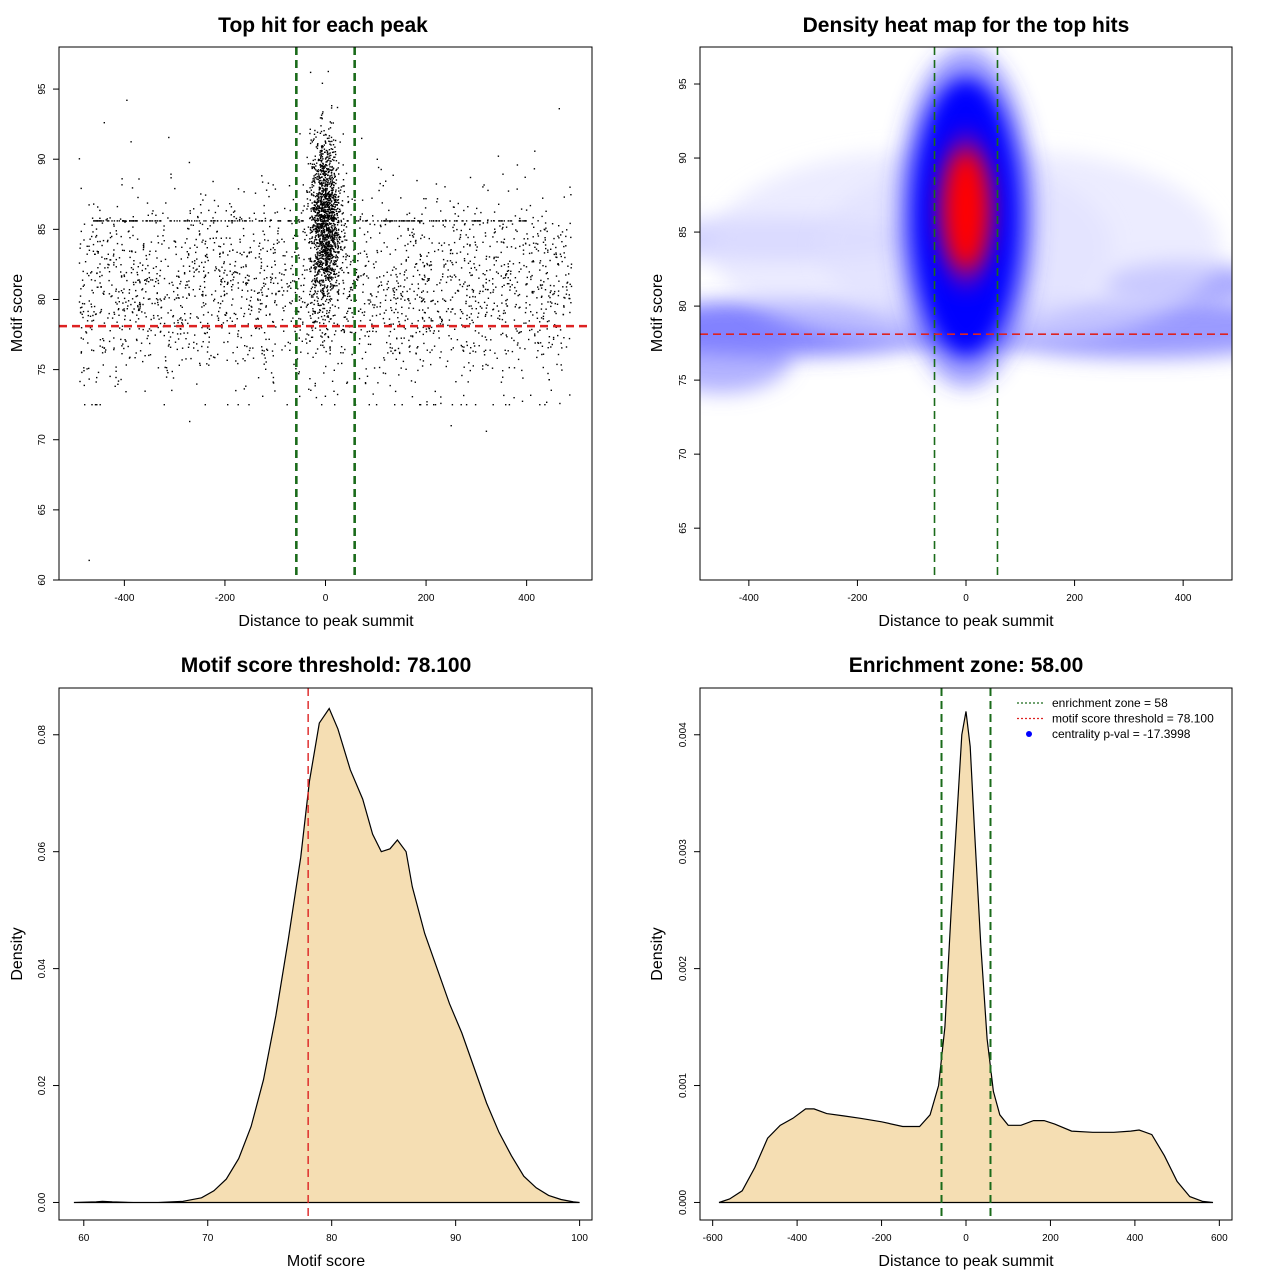 Image resolution: width=1280 pixels, height=1280 pixels. I want to click on scatter-x-axis: -400 -200 0 200 400, so click(324, 591).